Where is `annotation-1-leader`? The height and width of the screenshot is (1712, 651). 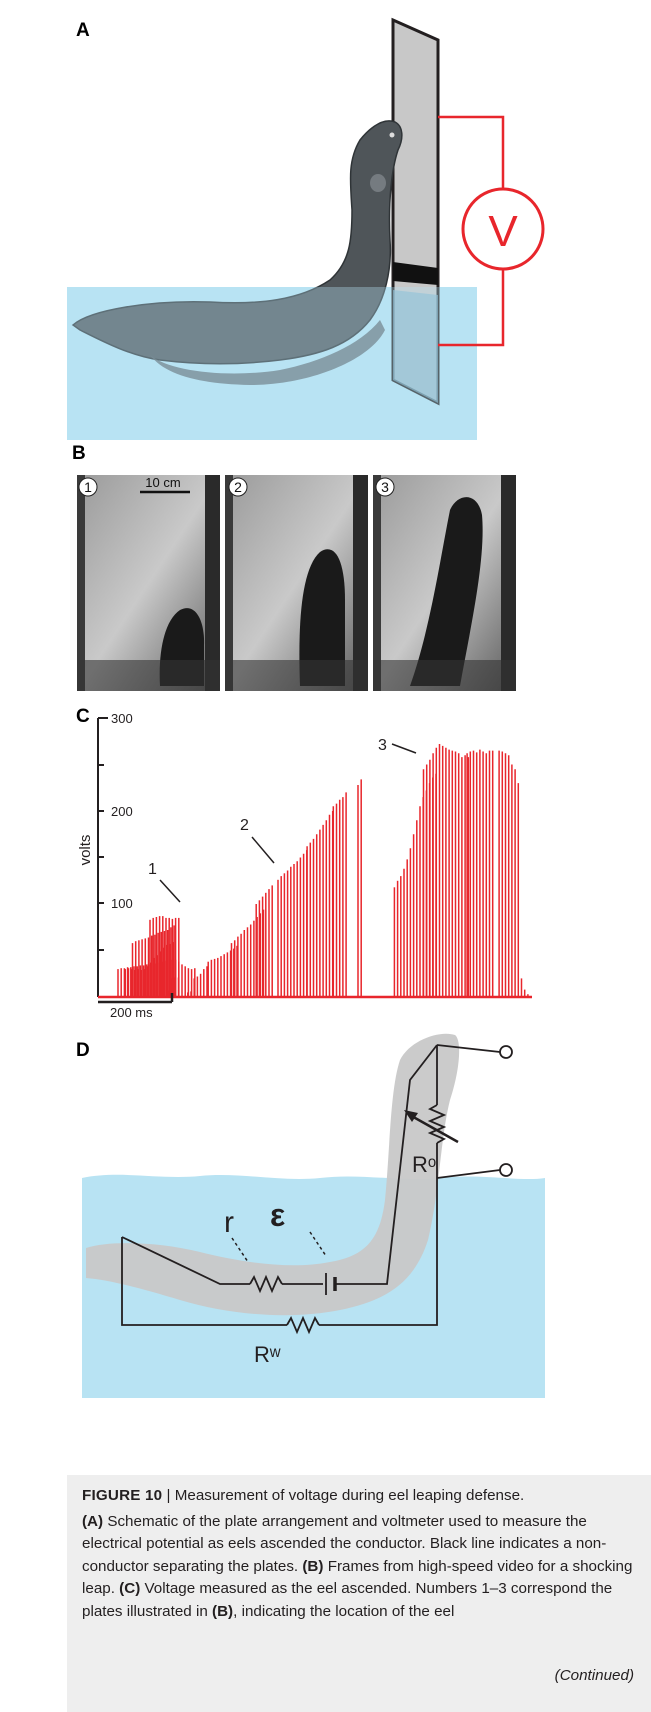
annotation-1-leader is located at coordinates (170, 891).